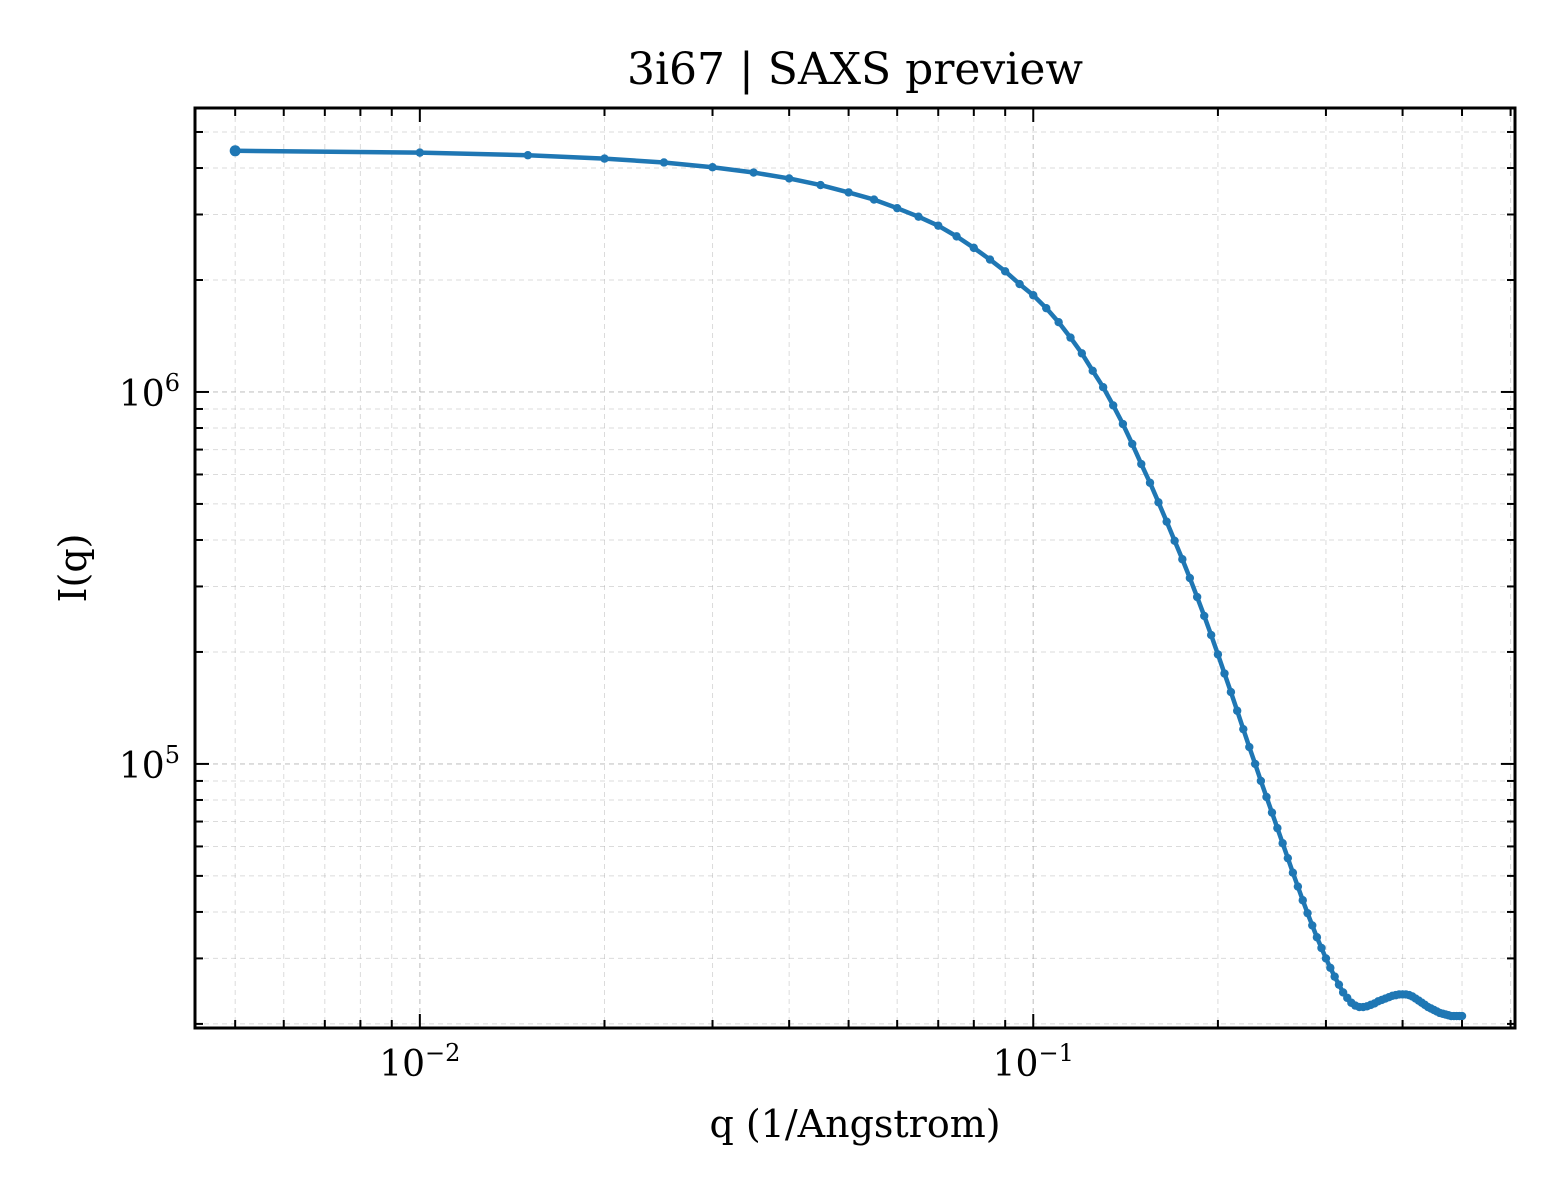  Describe the element at coordinates (855, 69) in the screenshot. I see `chart-title: 3i67 | SAXS preview` at that location.